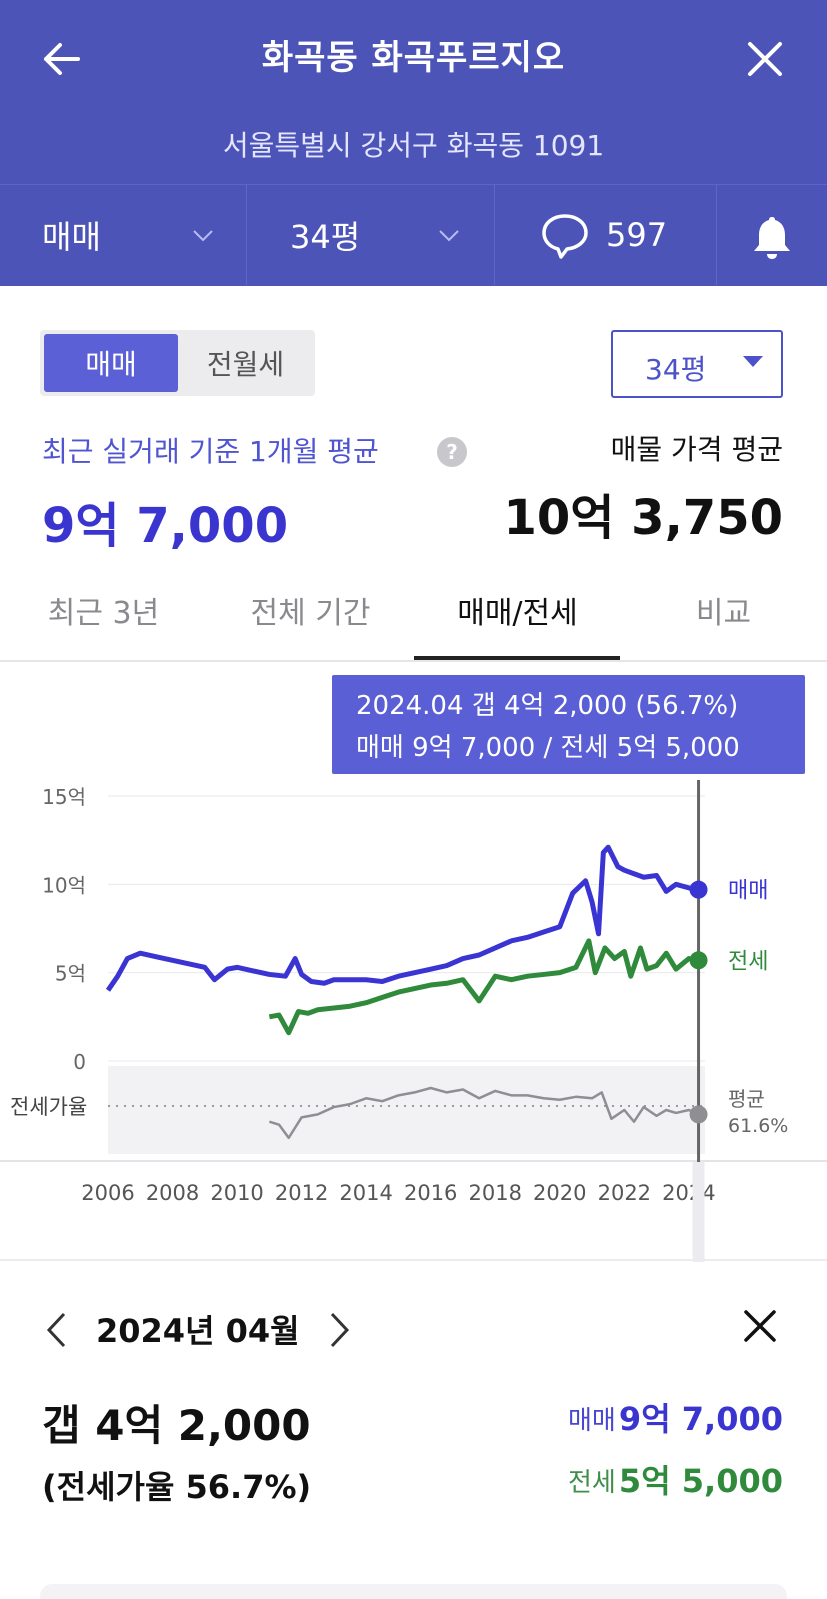  I want to click on trade-toggle: 매매 전월세, so click(177, 363).